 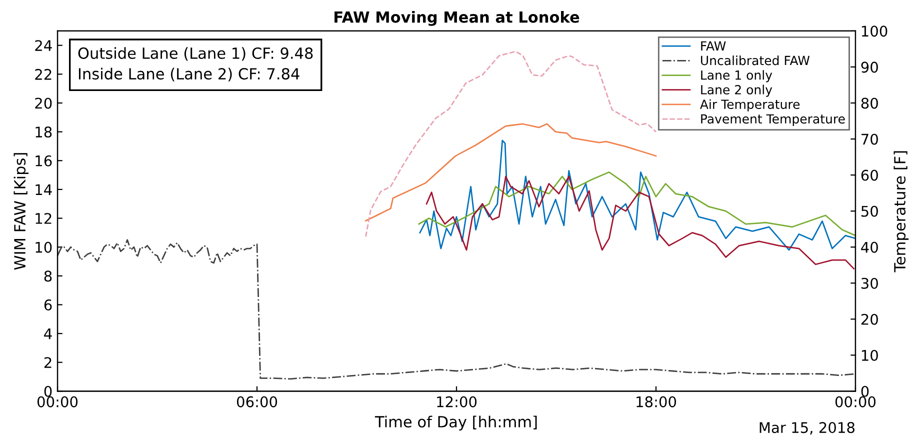 What do you see at coordinates (457, 402) in the screenshot?
I see `x-tick-label: 12:00` at bounding box center [457, 402].